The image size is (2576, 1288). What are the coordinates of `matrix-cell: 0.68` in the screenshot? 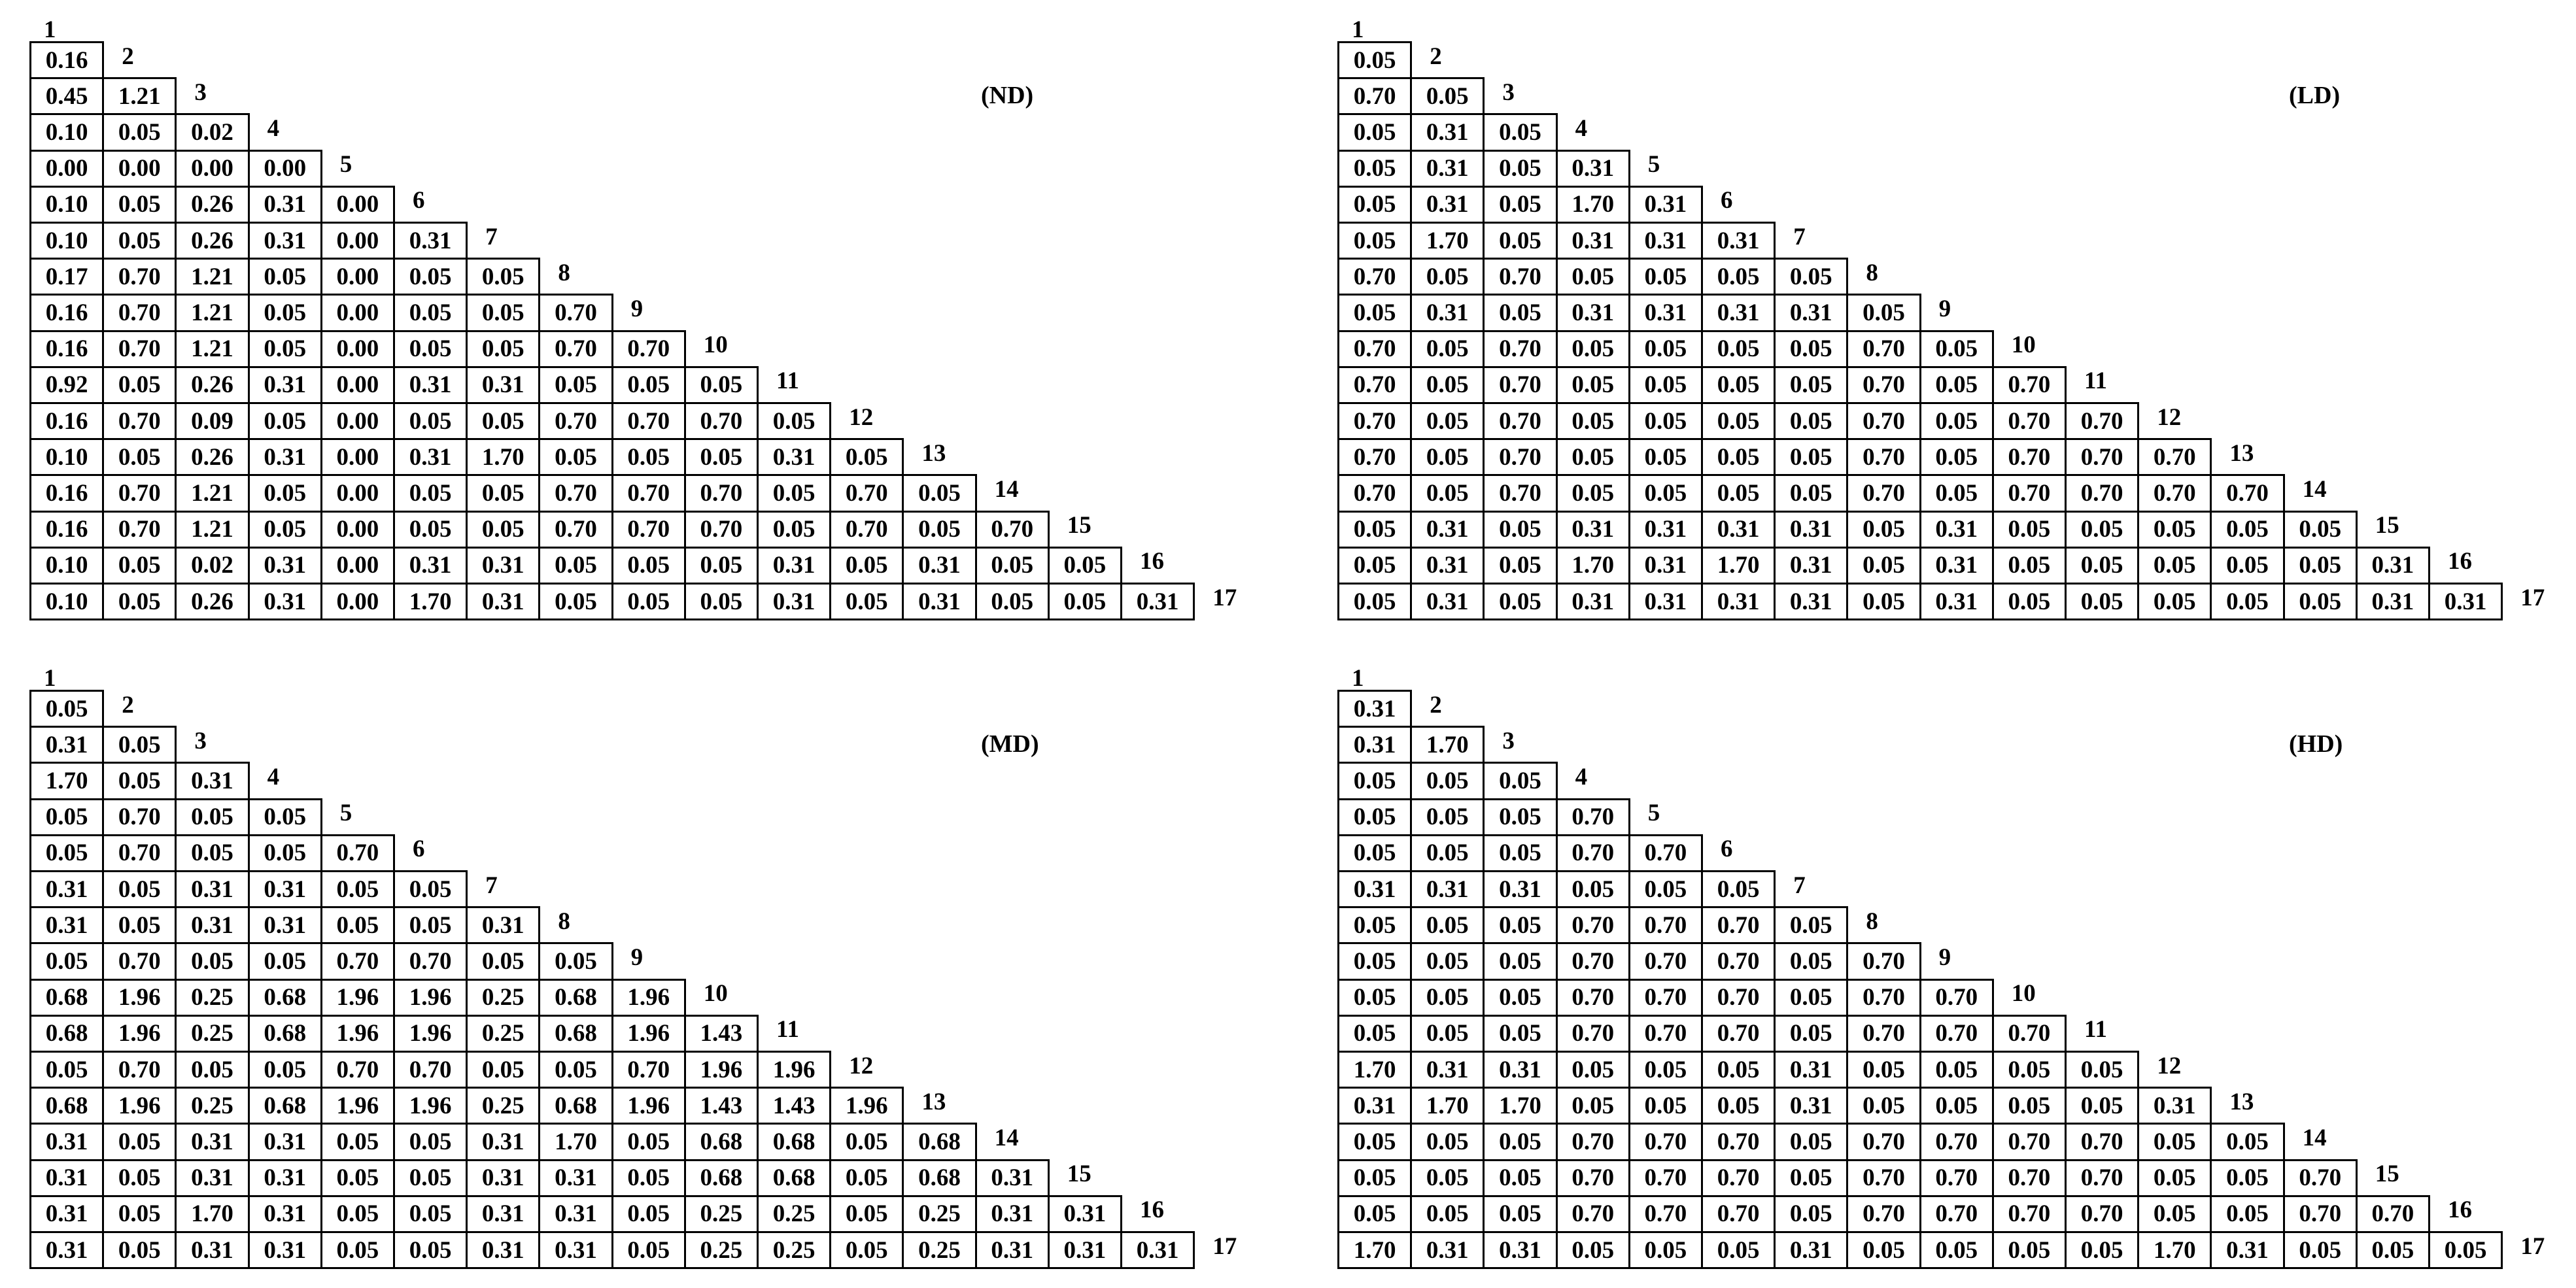 It's located at (67, 1033).